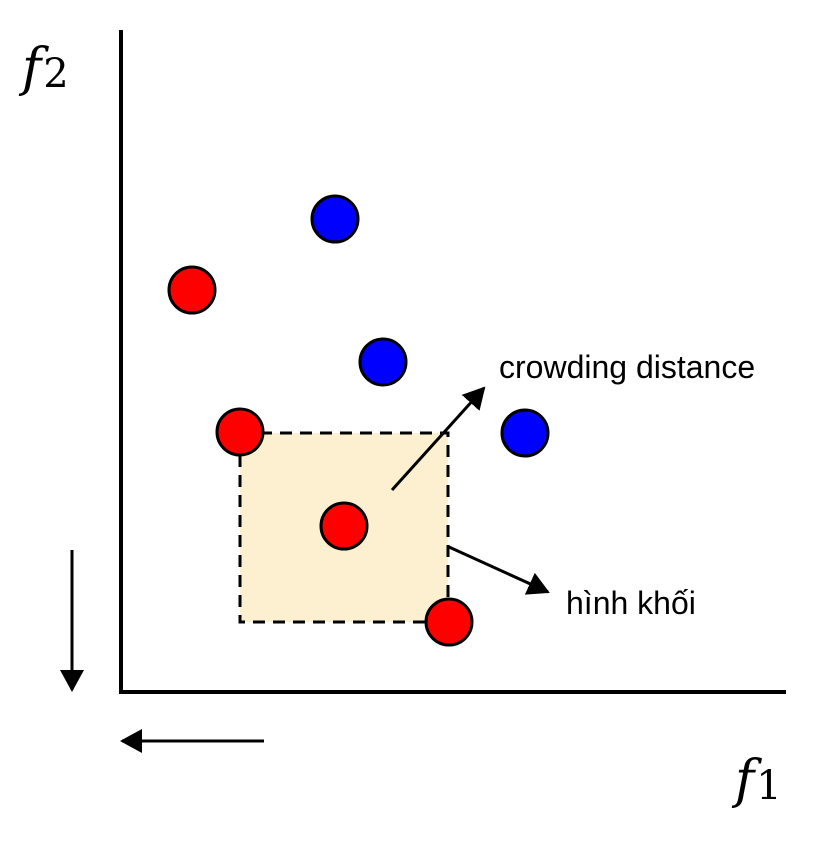 This screenshot has width=839, height=842. I want to click on crowding-distance-label: crowding distance, so click(627, 367).